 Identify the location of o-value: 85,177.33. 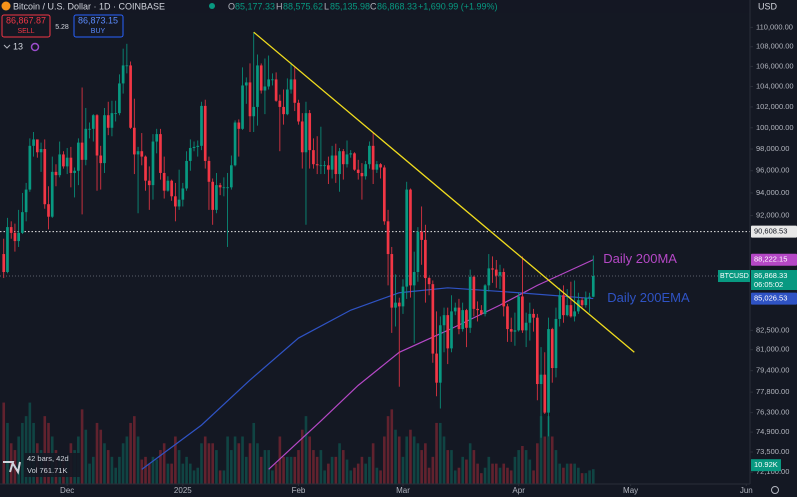
(255, 6).